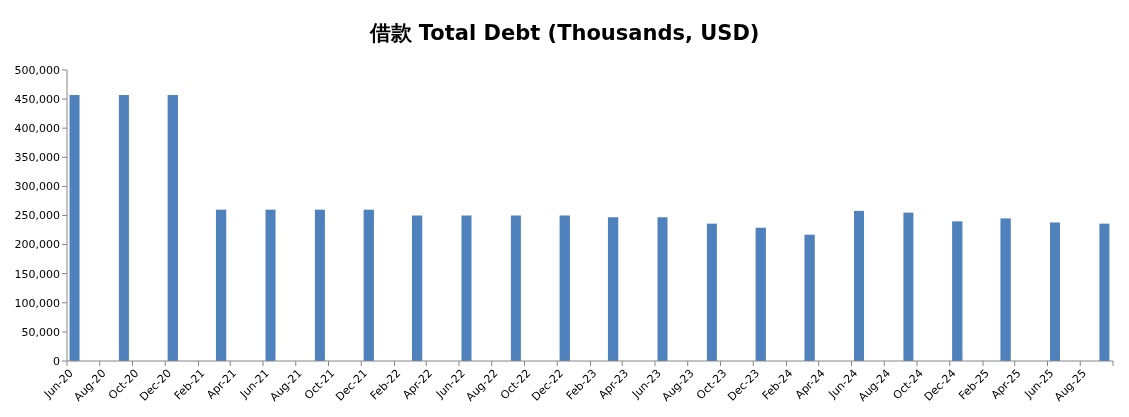 This screenshot has height=417, width=1129. What do you see at coordinates (564, 33) in the screenshot?
I see `chart-title: 借款 Total Debt (Thousands, USD)` at bounding box center [564, 33].